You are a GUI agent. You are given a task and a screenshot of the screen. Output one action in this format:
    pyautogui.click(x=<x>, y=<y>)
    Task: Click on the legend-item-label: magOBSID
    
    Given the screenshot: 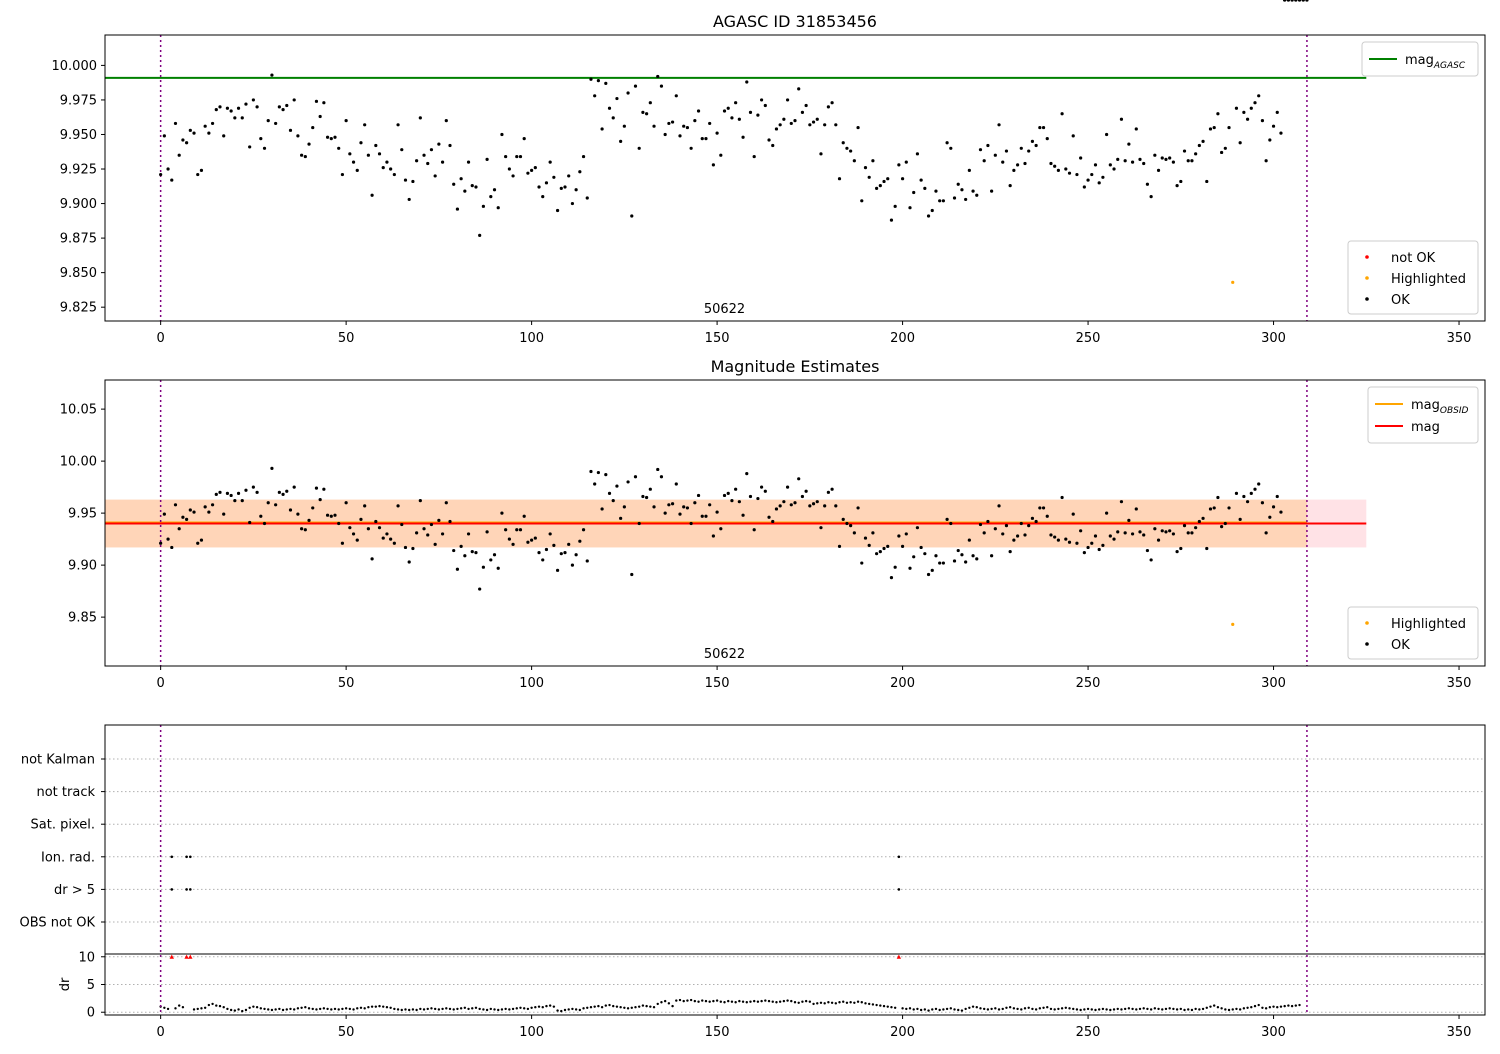 What is the action you would take?
    pyautogui.click(x=1440, y=407)
    